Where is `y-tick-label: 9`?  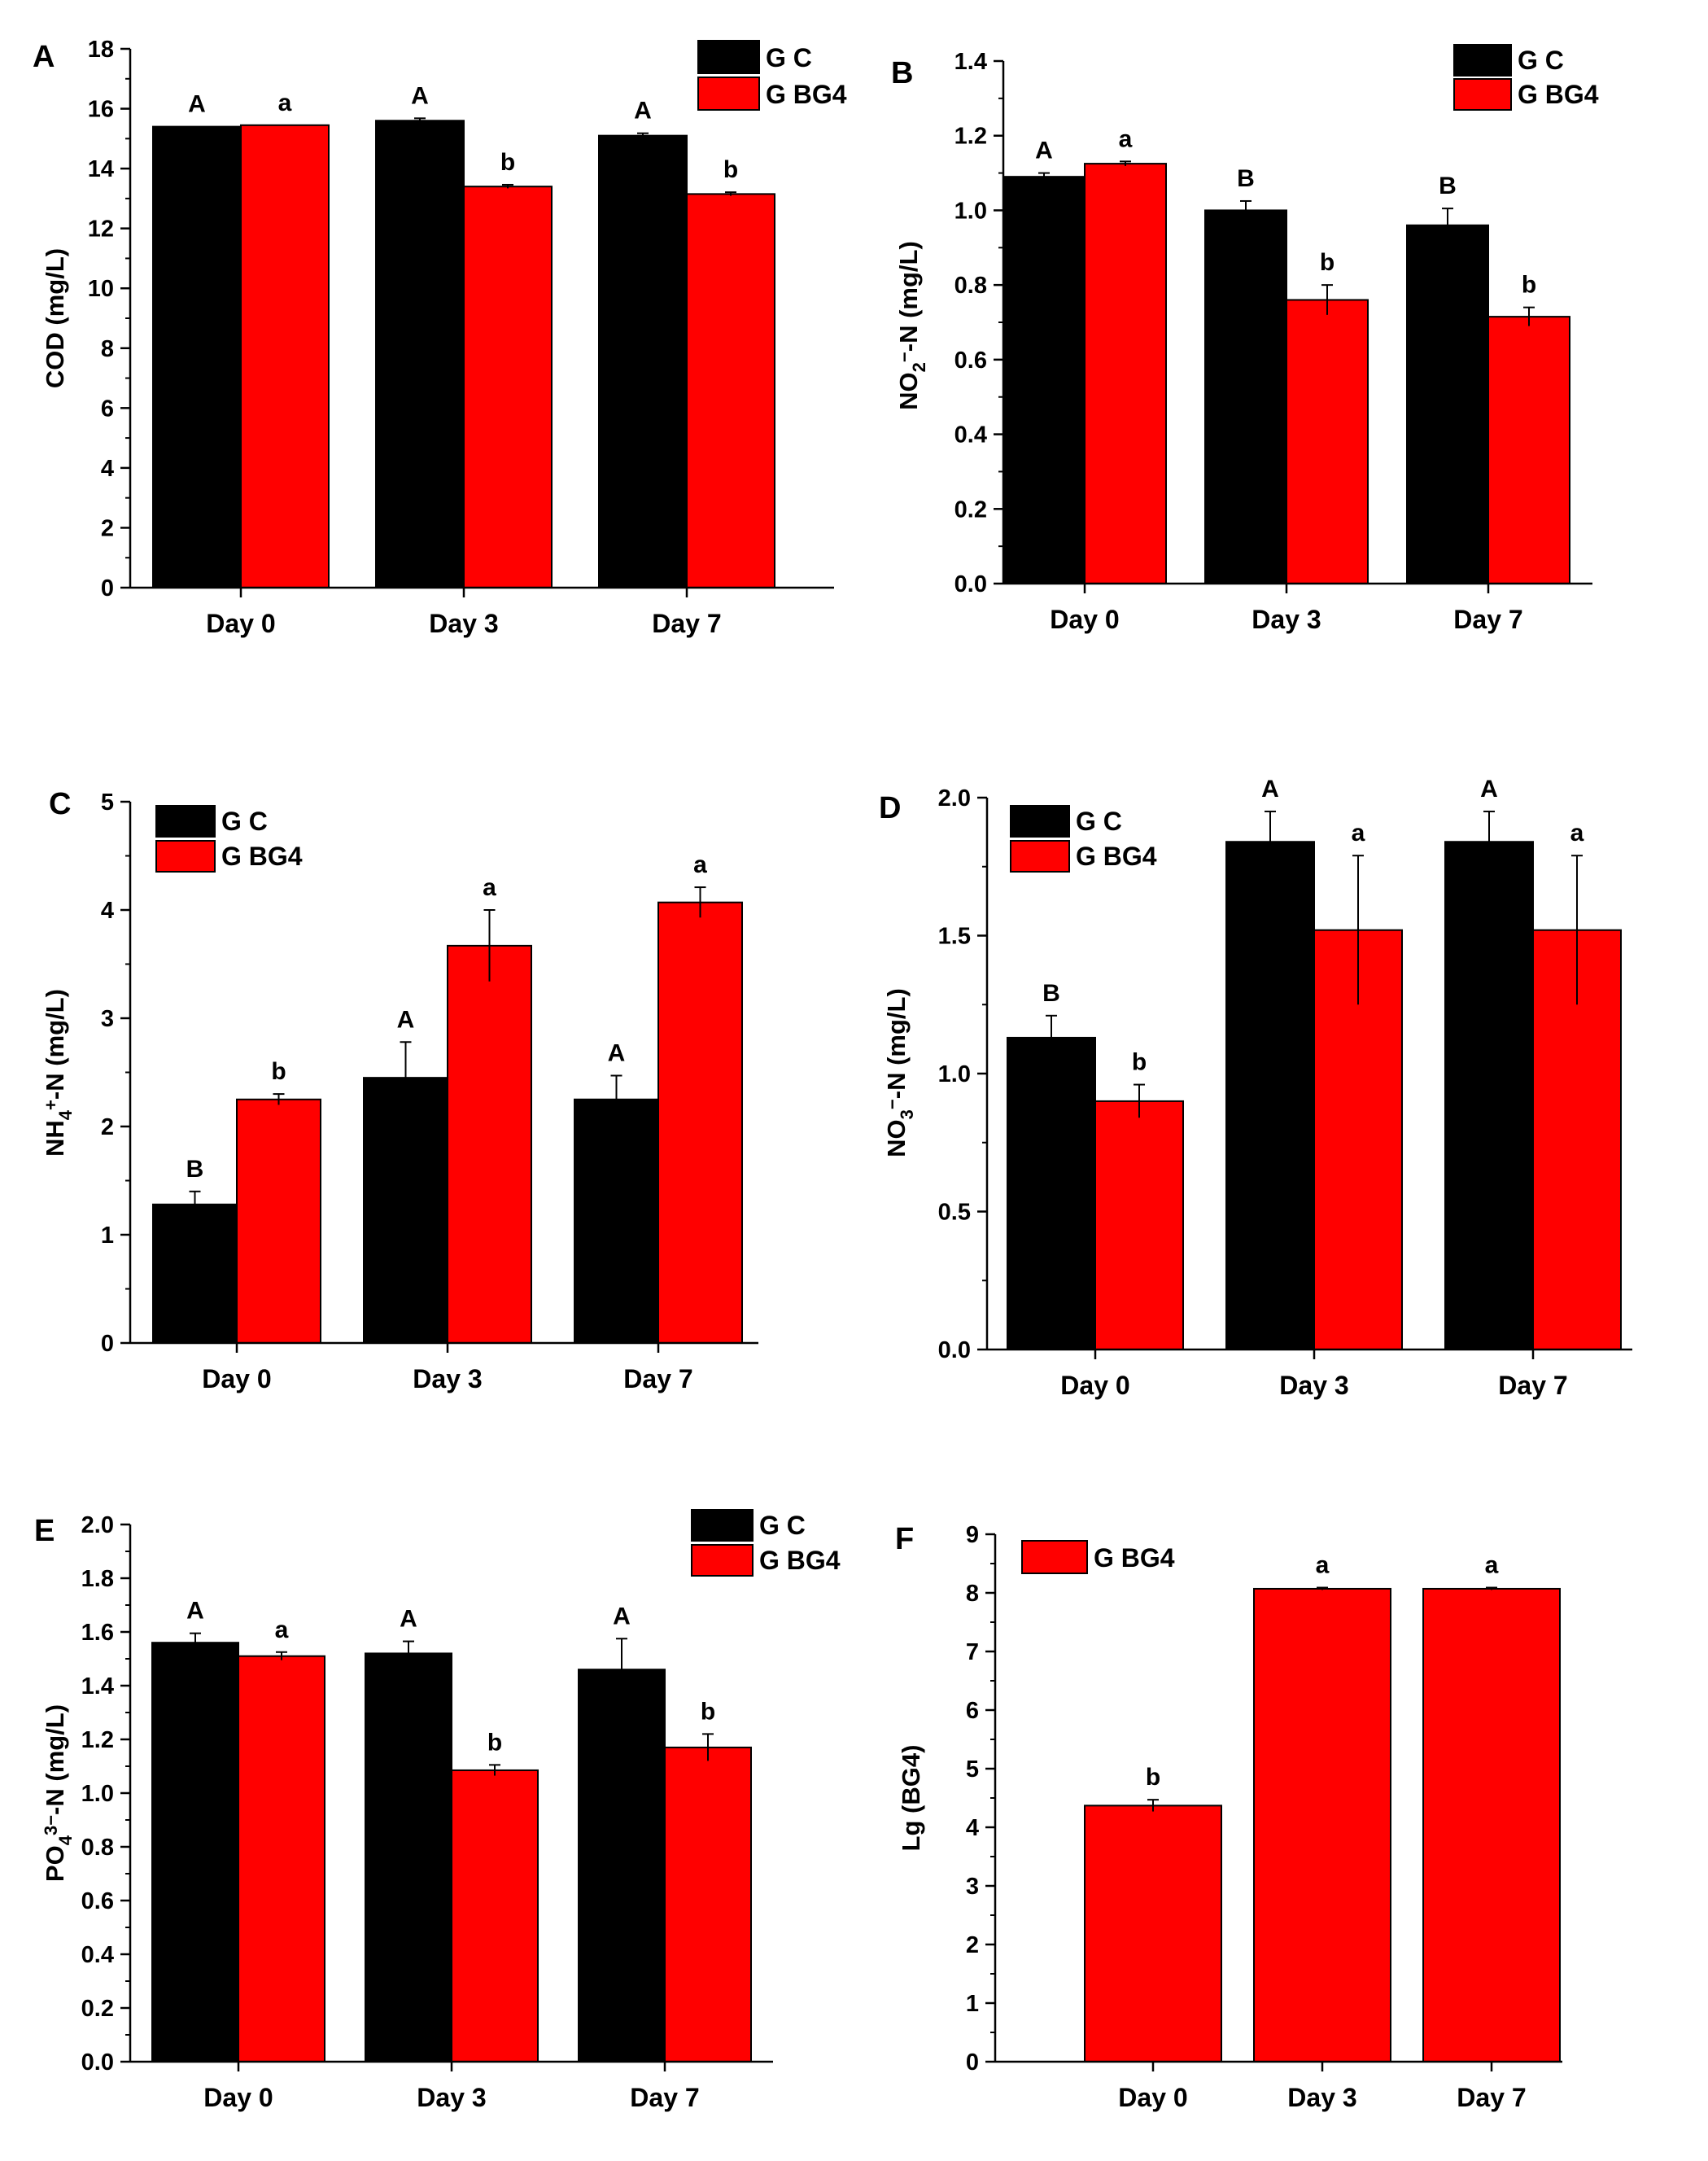
y-tick-label: 9 is located at coordinates (972, 1535).